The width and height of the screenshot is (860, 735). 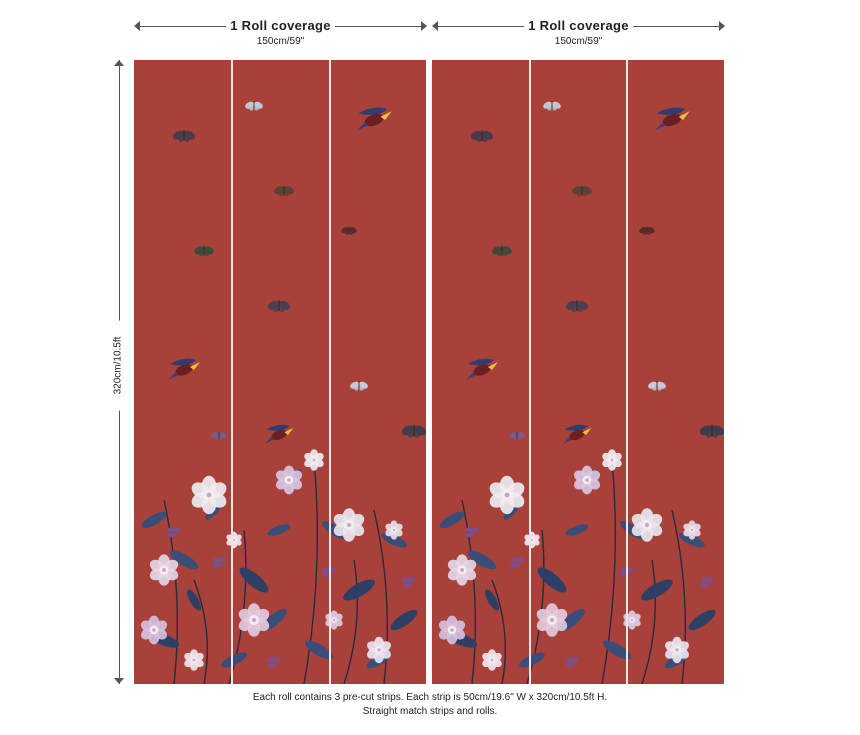 I want to click on arrow-down-icon, so click(x=119, y=681).